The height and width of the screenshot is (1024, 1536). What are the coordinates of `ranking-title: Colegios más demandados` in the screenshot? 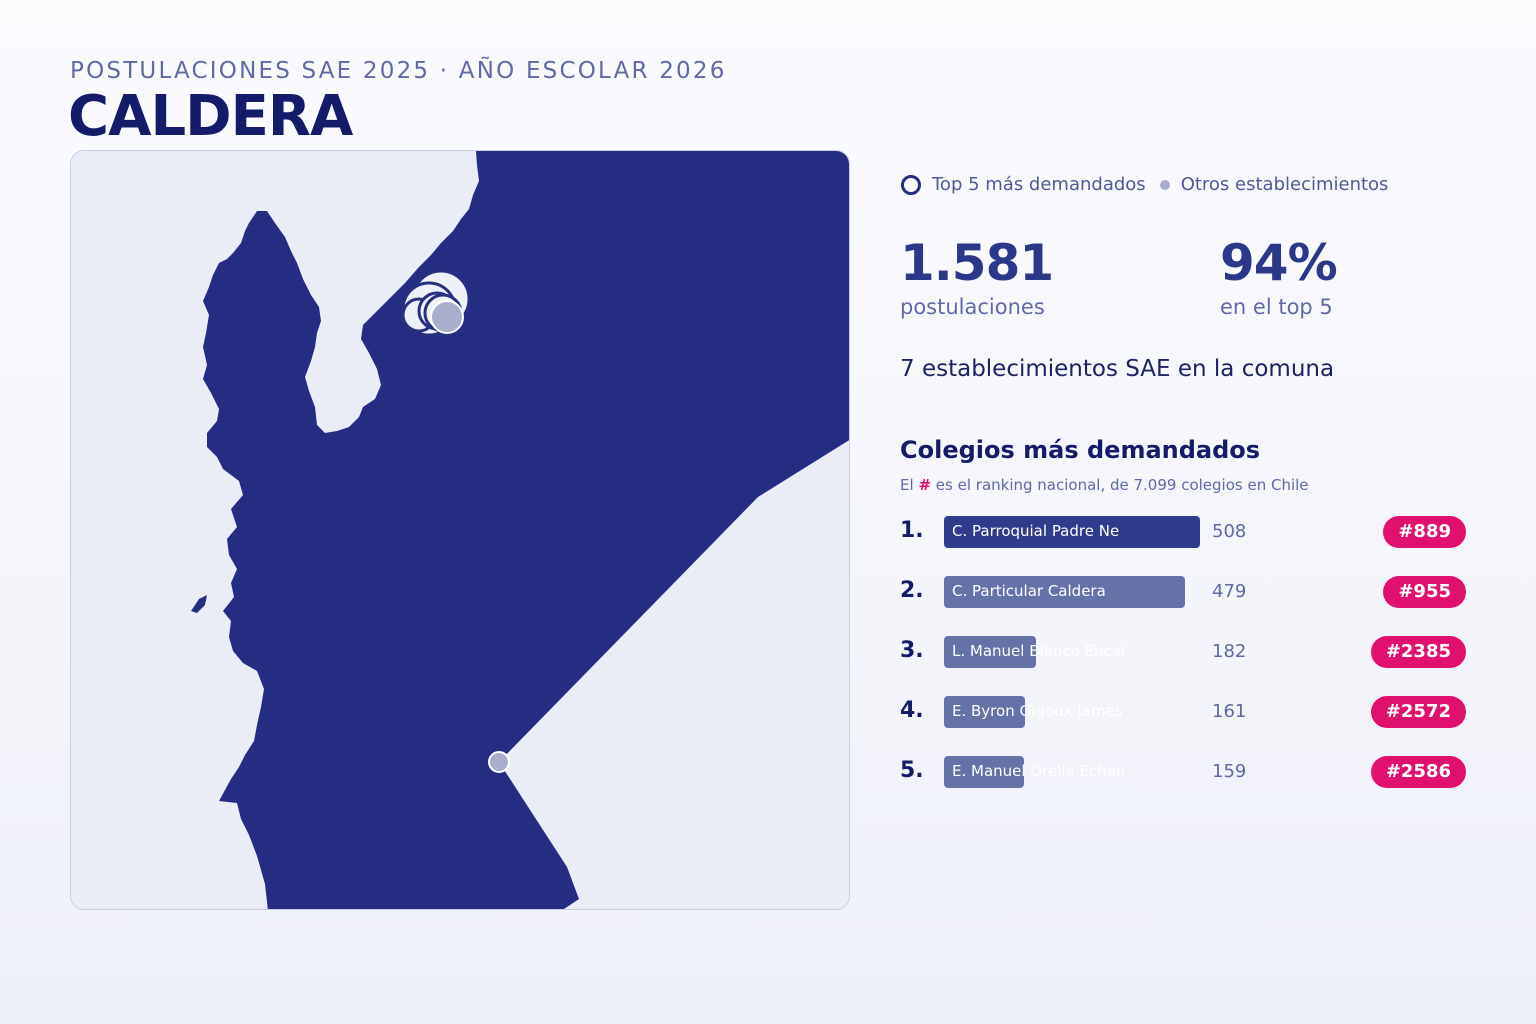 It's located at (1080, 450).